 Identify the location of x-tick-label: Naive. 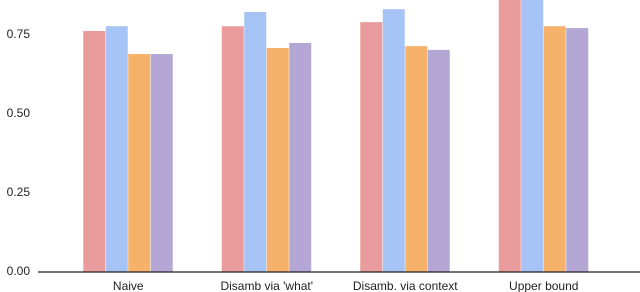
(128, 285).